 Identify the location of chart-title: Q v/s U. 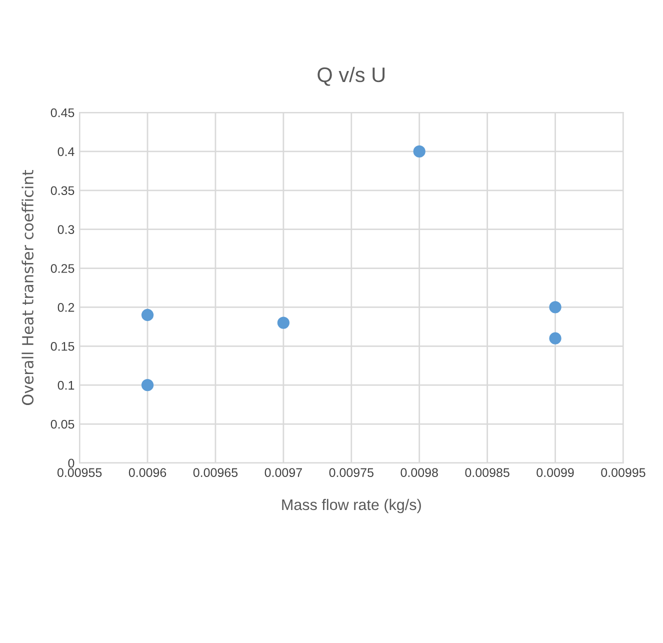
(351, 76).